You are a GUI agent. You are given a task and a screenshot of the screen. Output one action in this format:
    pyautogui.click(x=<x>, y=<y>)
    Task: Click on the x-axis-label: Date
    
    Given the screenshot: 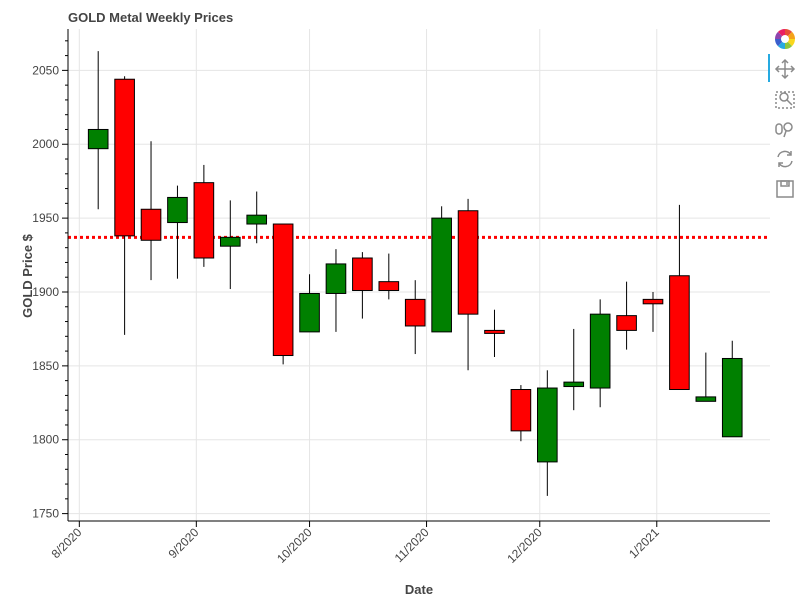 What is the action you would take?
    pyautogui.click(x=419, y=589)
    